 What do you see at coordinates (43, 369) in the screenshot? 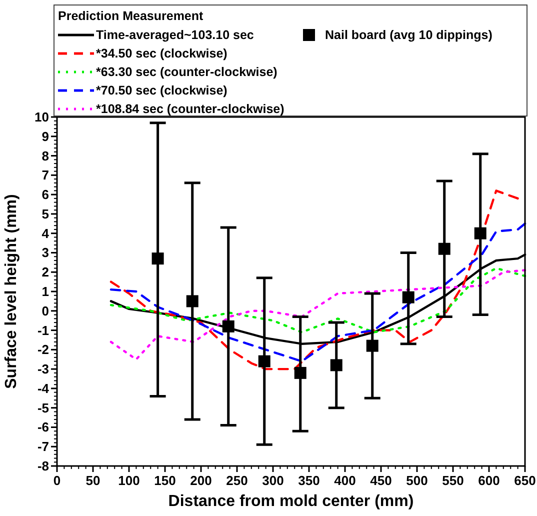
I see `y-tick-label: -3` at bounding box center [43, 369].